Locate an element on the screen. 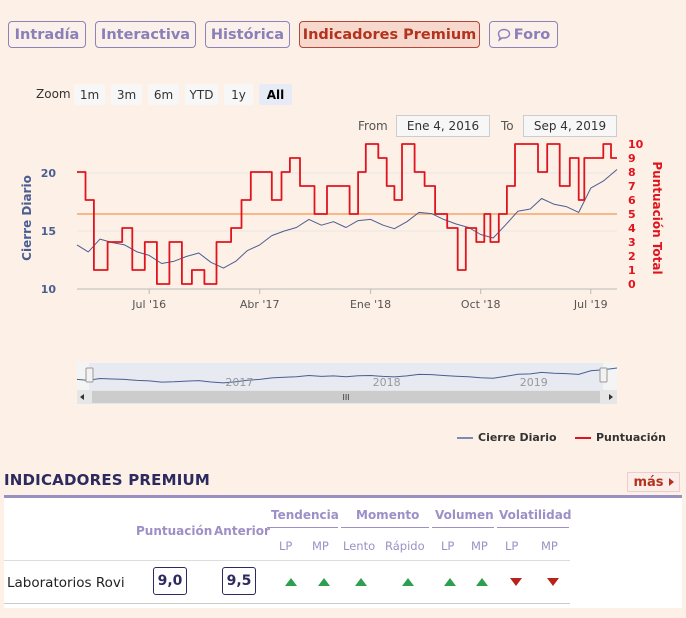 This screenshot has height=618, width=686. y-axis-right-title: Puntuación Total is located at coordinates (657, 217).